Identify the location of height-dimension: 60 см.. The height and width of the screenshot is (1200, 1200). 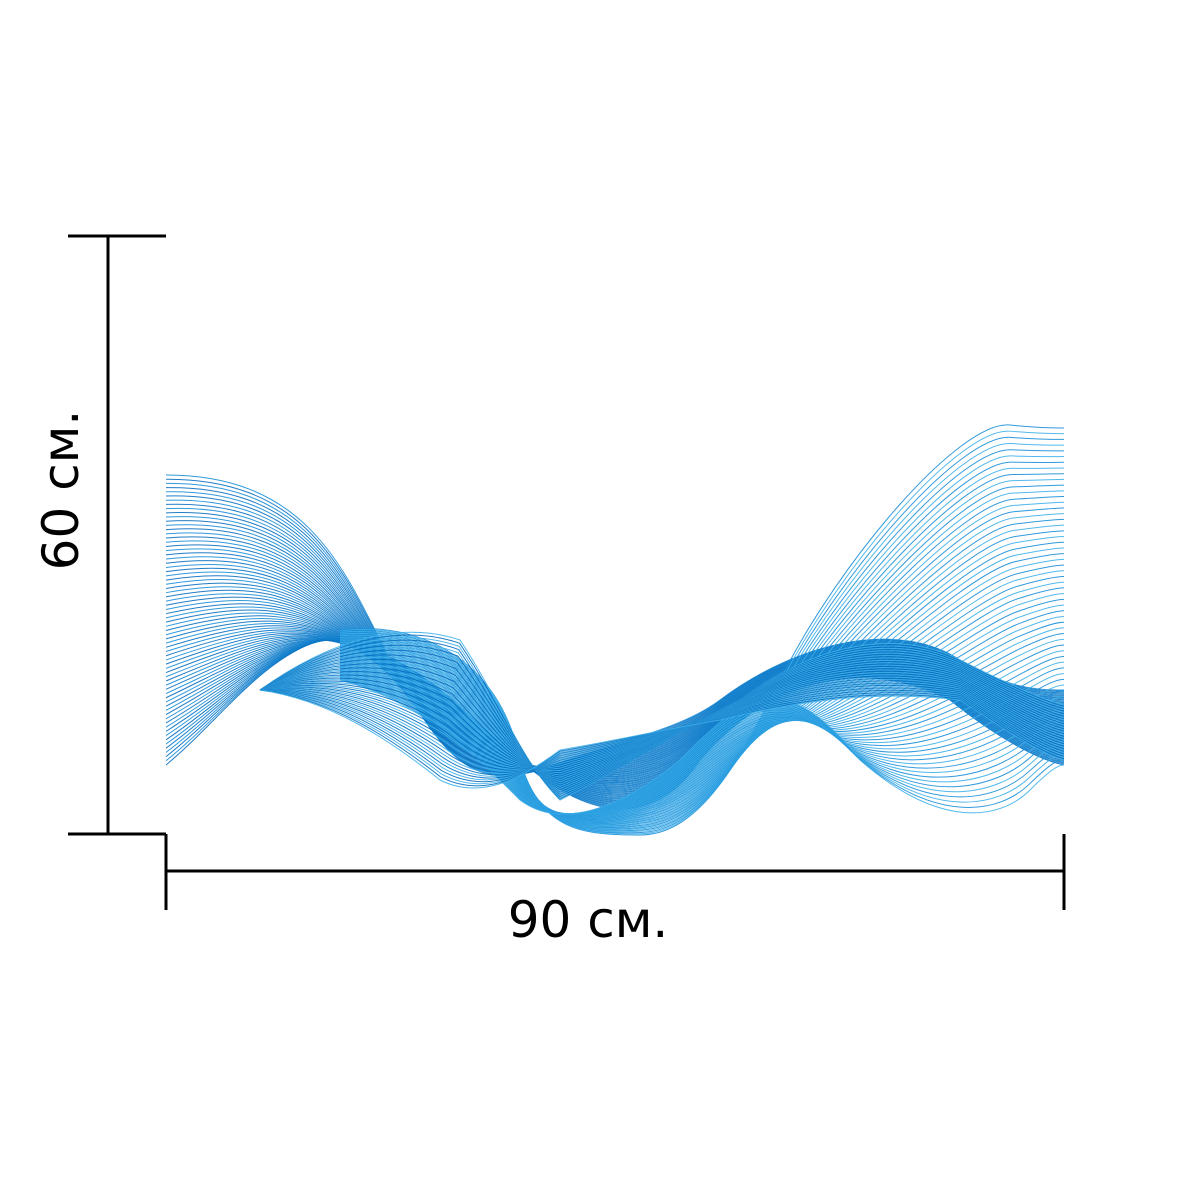
(99, 535).